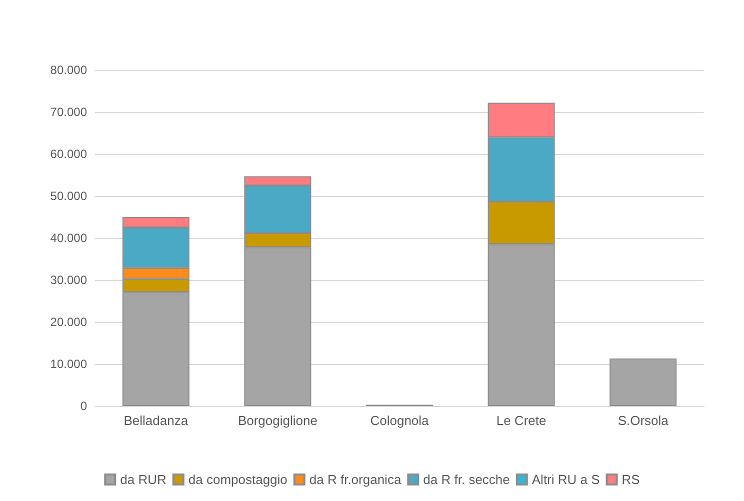  Describe the element at coordinates (156, 420) in the screenshot. I see `x-tick-label: Belladanza` at that location.